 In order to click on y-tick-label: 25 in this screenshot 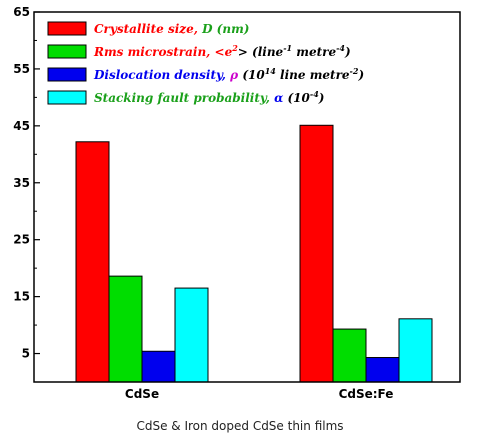, I will do `click(21, 240)`.